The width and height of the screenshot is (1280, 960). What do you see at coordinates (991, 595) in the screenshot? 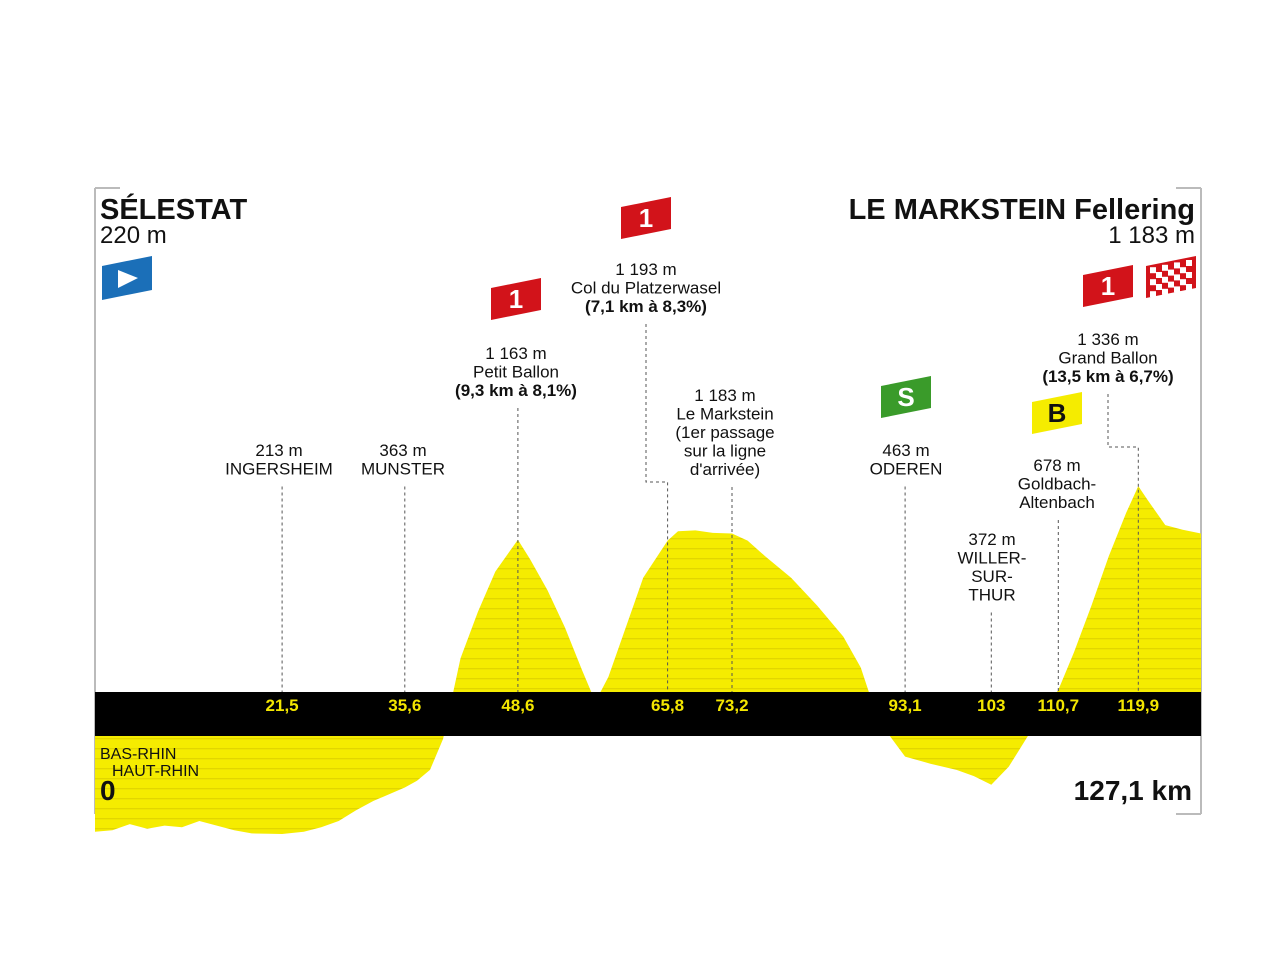
I see `waypoint-label-line: THUR` at bounding box center [991, 595].